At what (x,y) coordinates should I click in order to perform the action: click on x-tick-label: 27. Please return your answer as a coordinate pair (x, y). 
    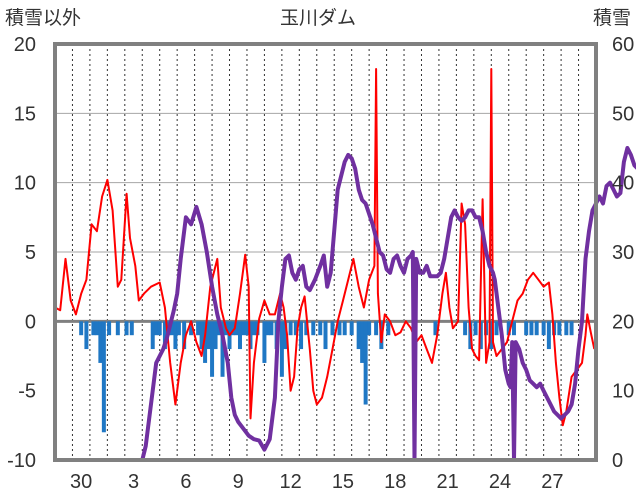
    Looking at the image, I should click on (552, 482).